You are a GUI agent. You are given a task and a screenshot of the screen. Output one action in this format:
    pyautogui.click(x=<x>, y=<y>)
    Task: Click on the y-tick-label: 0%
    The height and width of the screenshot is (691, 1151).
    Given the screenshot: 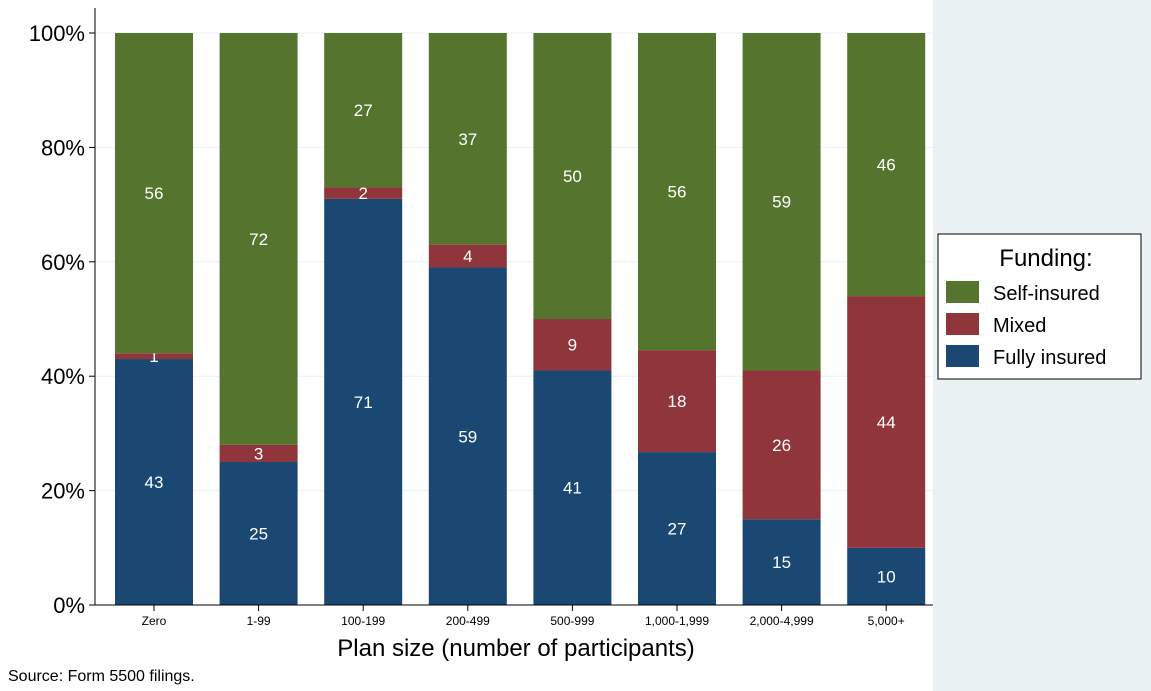 What is the action you would take?
    pyautogui.click(x=69, y=605)
    